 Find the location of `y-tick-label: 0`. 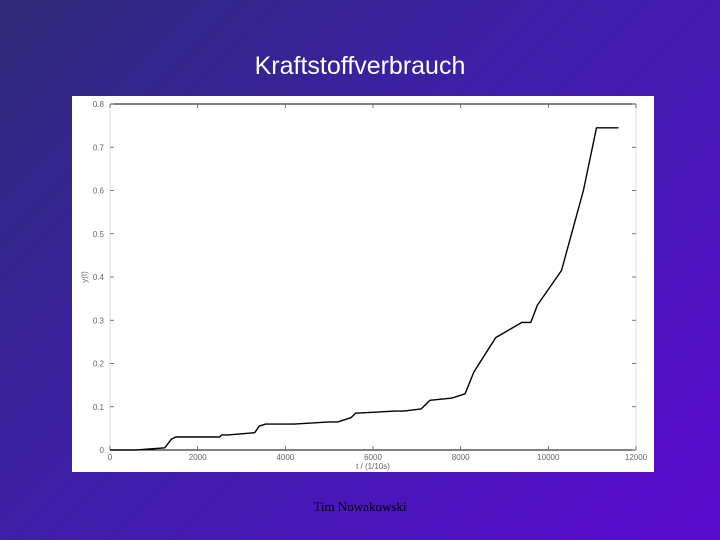

y-tick-label: 0 is located at coordinates (102, 450).